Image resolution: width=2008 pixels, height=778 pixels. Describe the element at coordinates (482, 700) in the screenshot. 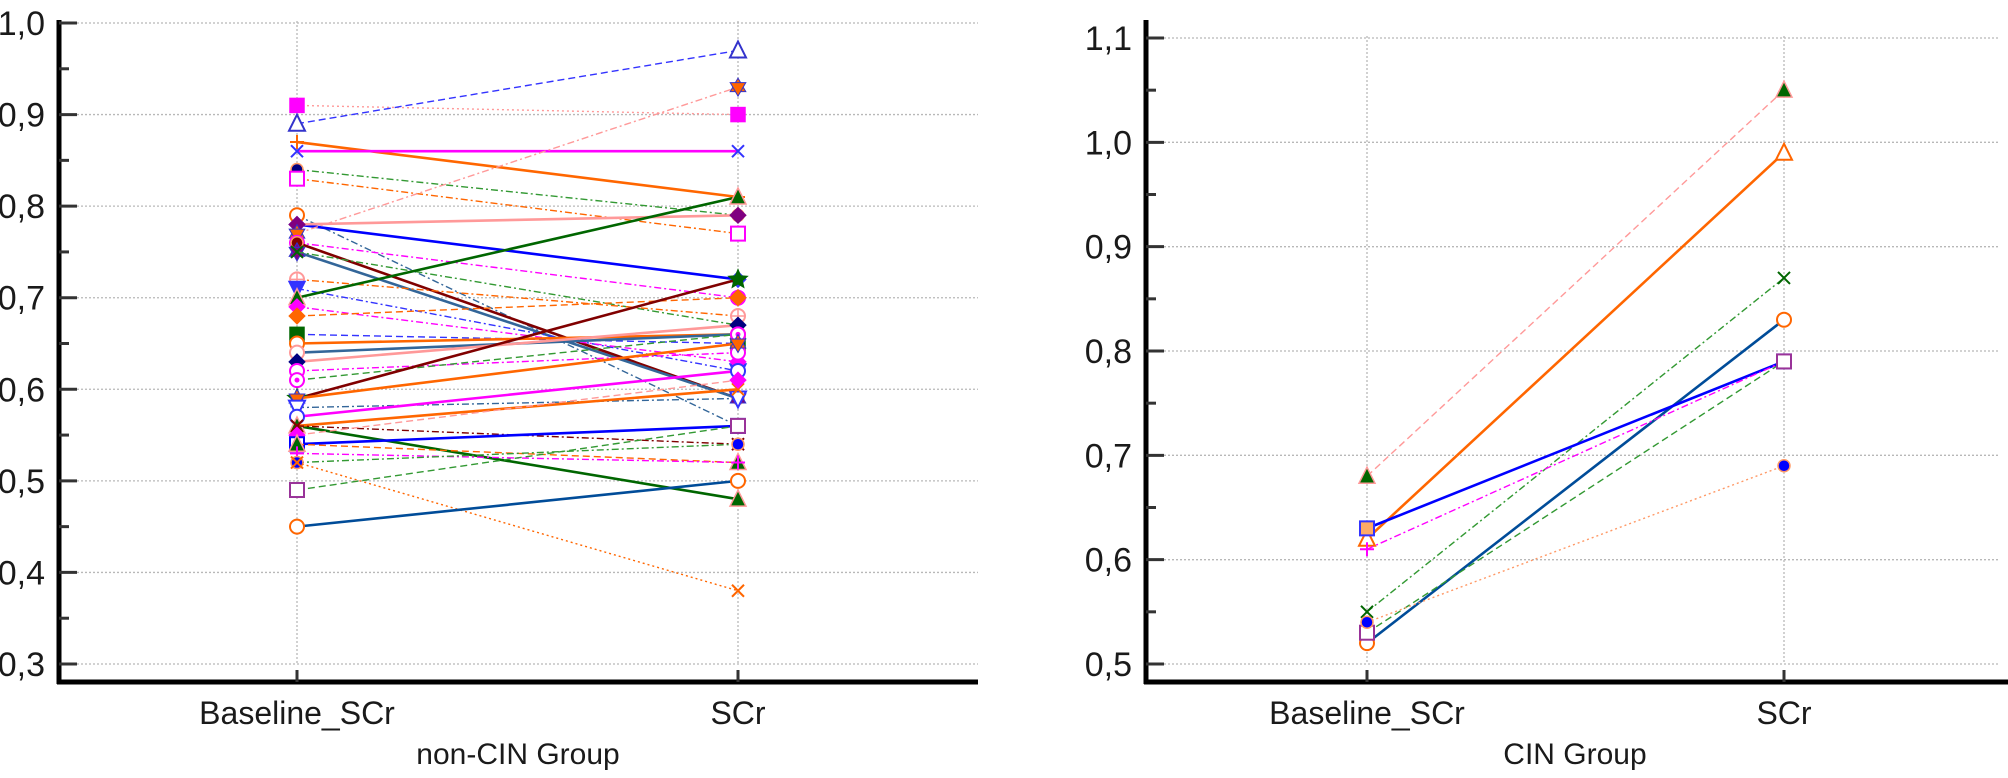

I see `left-x-ticks: Baseline_SCr SCr` at that location.